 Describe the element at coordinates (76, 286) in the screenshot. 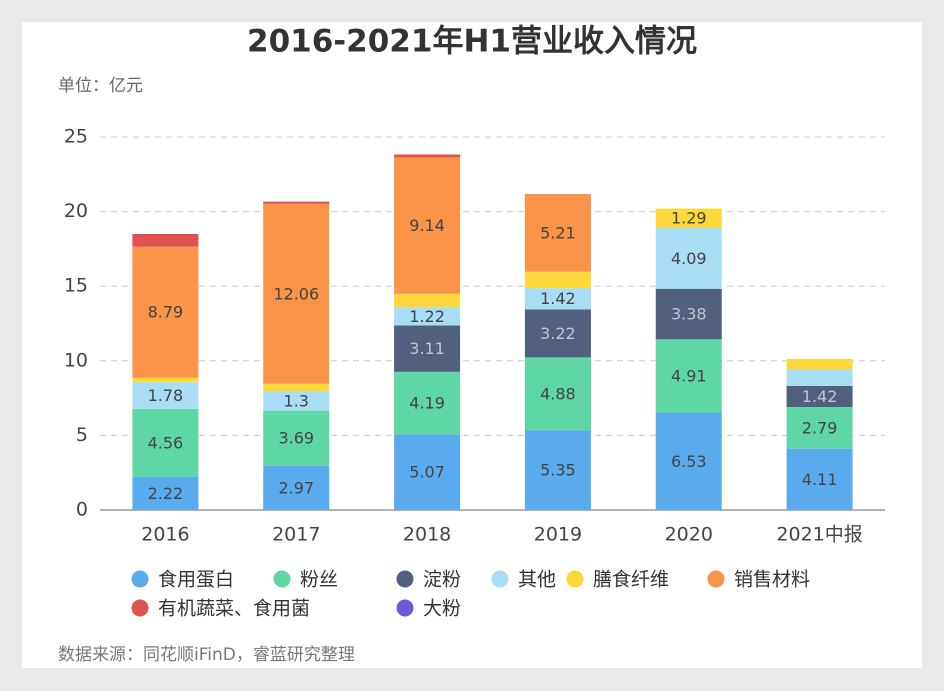

I see `y-tick-label: 15` at that location.